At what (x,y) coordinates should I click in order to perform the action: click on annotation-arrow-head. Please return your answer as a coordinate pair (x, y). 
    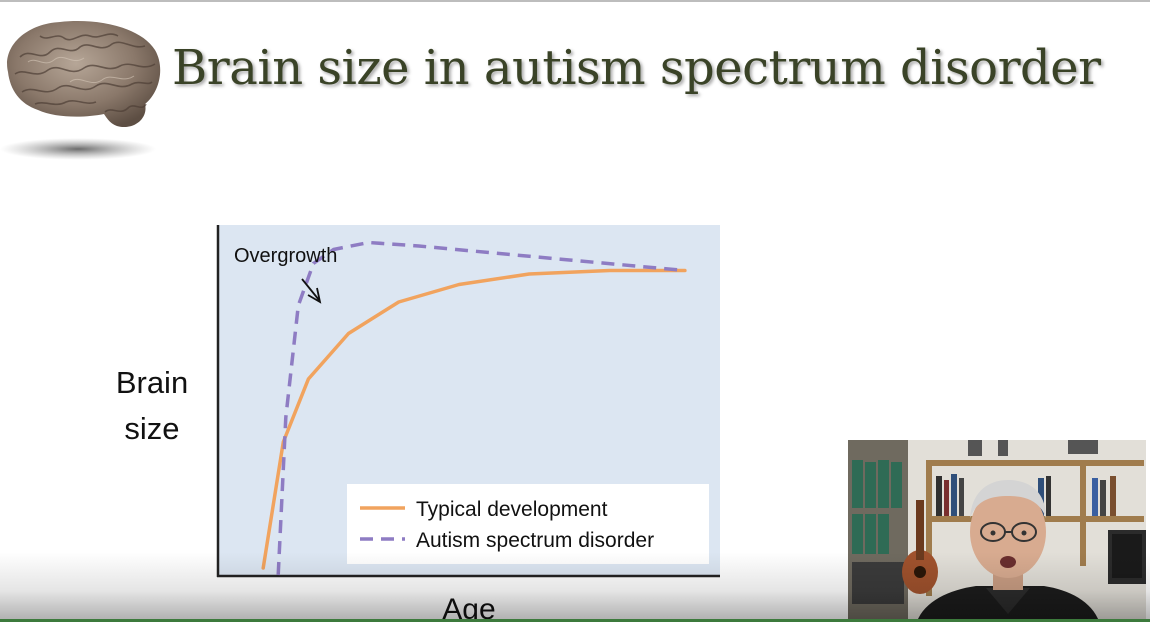
    Looking at the image, I should click on (314, 295).